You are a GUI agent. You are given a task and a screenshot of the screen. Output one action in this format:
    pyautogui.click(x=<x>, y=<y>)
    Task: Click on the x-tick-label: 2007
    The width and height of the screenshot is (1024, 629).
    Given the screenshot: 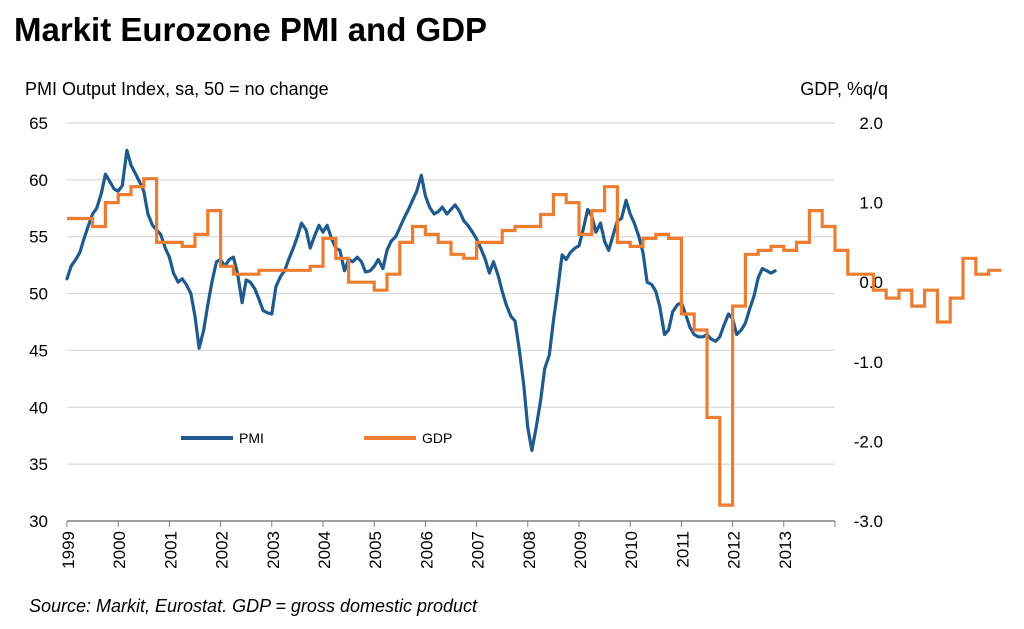 What is the action you would take?
    pyautogui.click(x=478, y=550)
    